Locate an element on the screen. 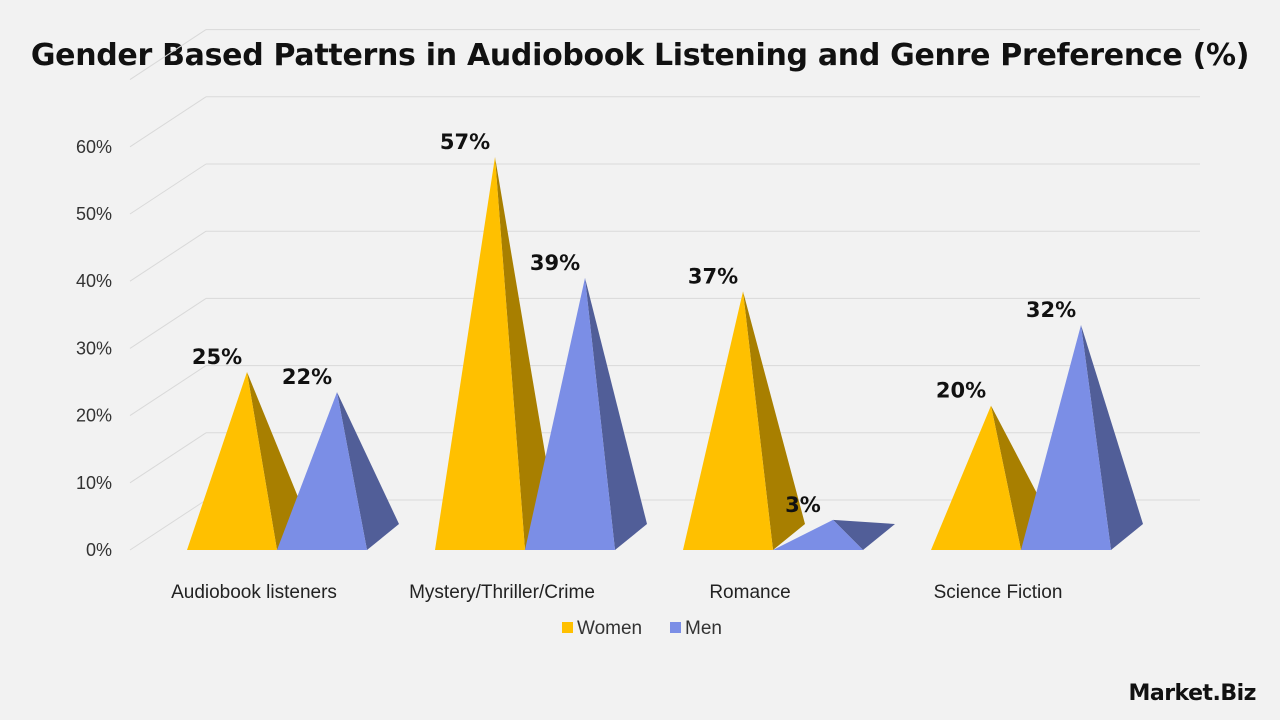  y-tick-label: 20% is located at coordinates (94, 416).